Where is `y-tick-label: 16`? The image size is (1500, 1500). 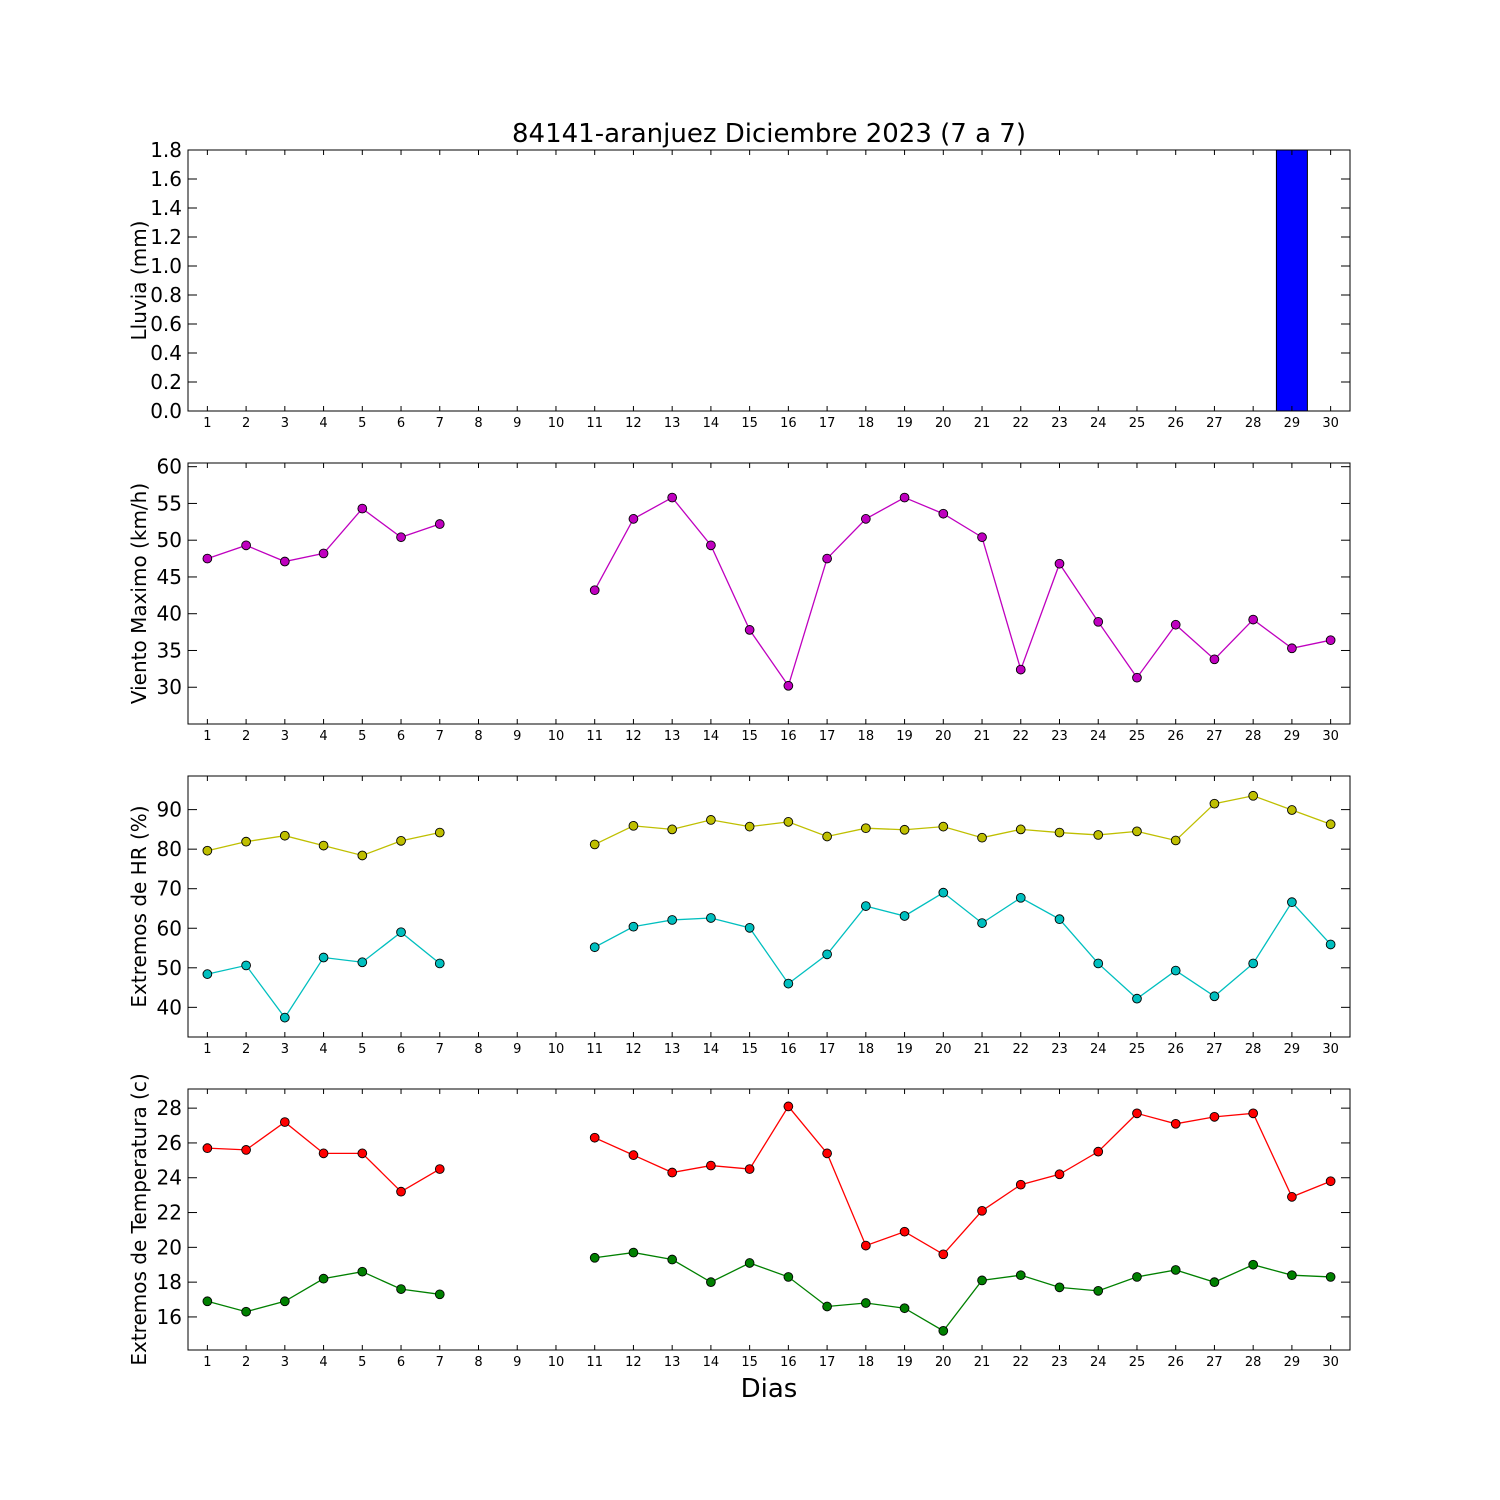 y-tick-label: 16 is located at coordinates (169, 1317).